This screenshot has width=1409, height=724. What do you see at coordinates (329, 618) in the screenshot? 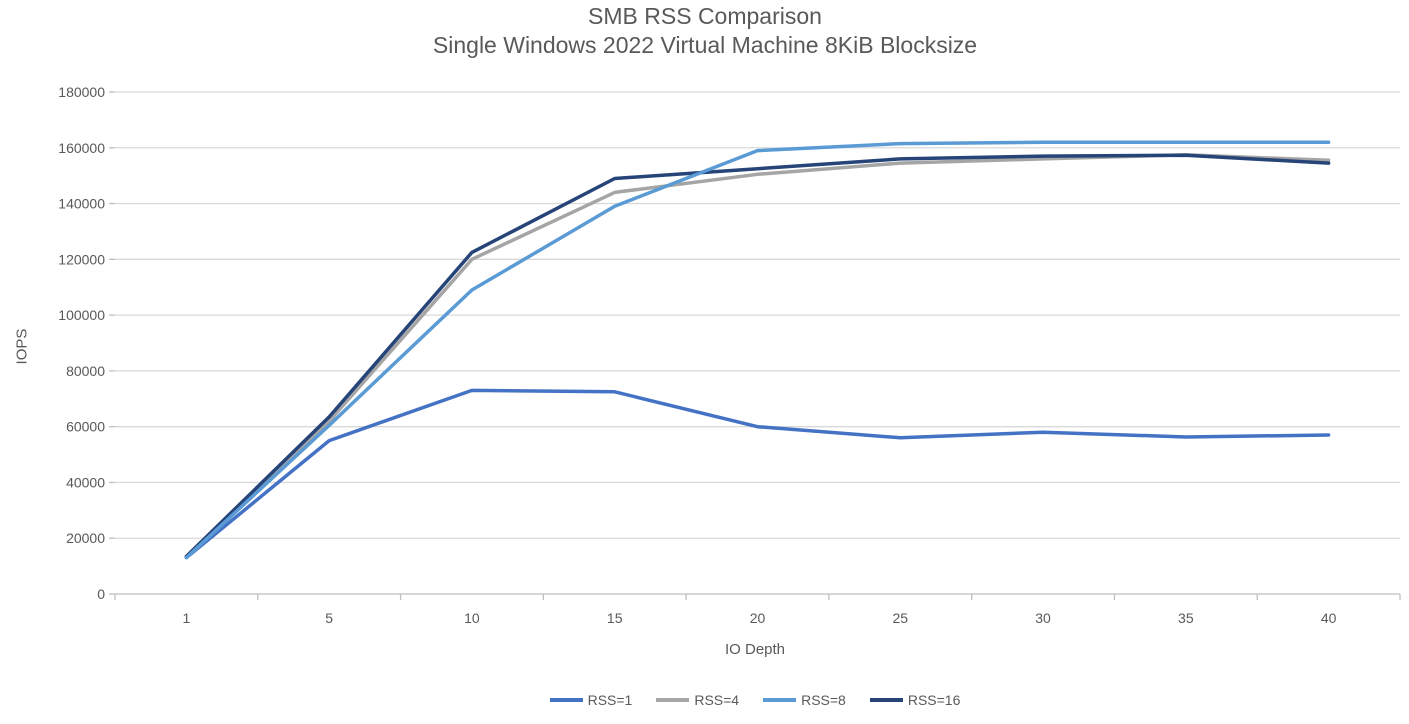
I see `x-tick-label: 5` at bounding box center [329, 618].